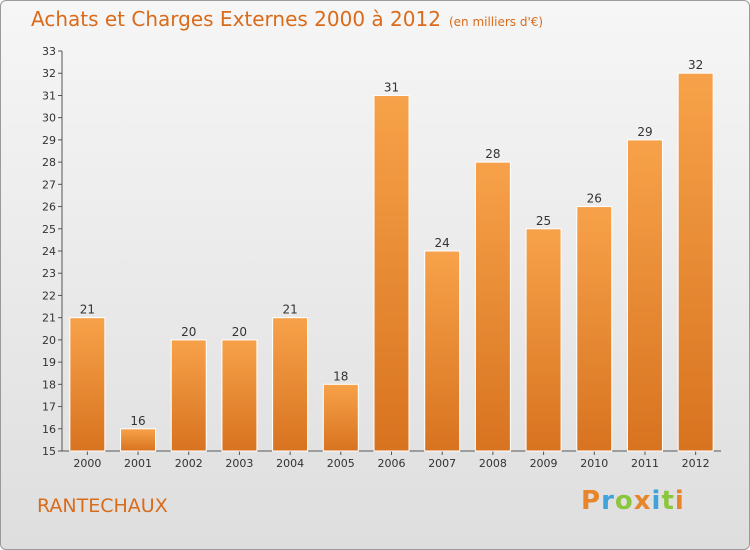  I want to click on bar-value-label: 32, so click(695, 65).